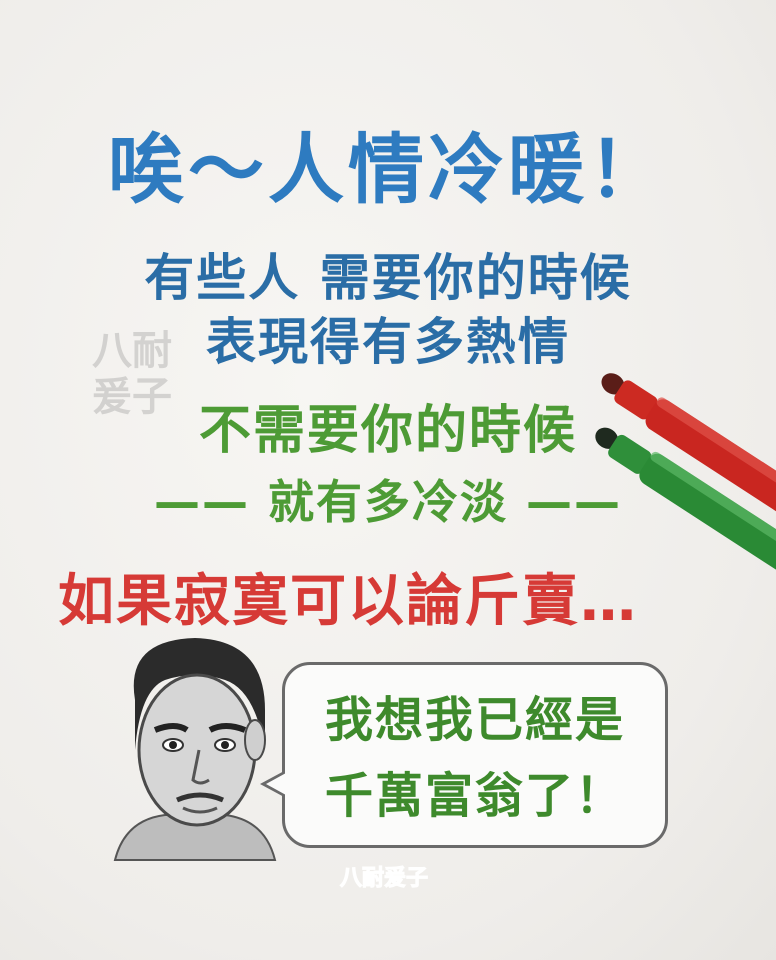 The image size is (776, 960). What do you see at coordinates (195, 749) in the screenshot?
I see `portrait-face-icon` at bounding box center [195, 749].